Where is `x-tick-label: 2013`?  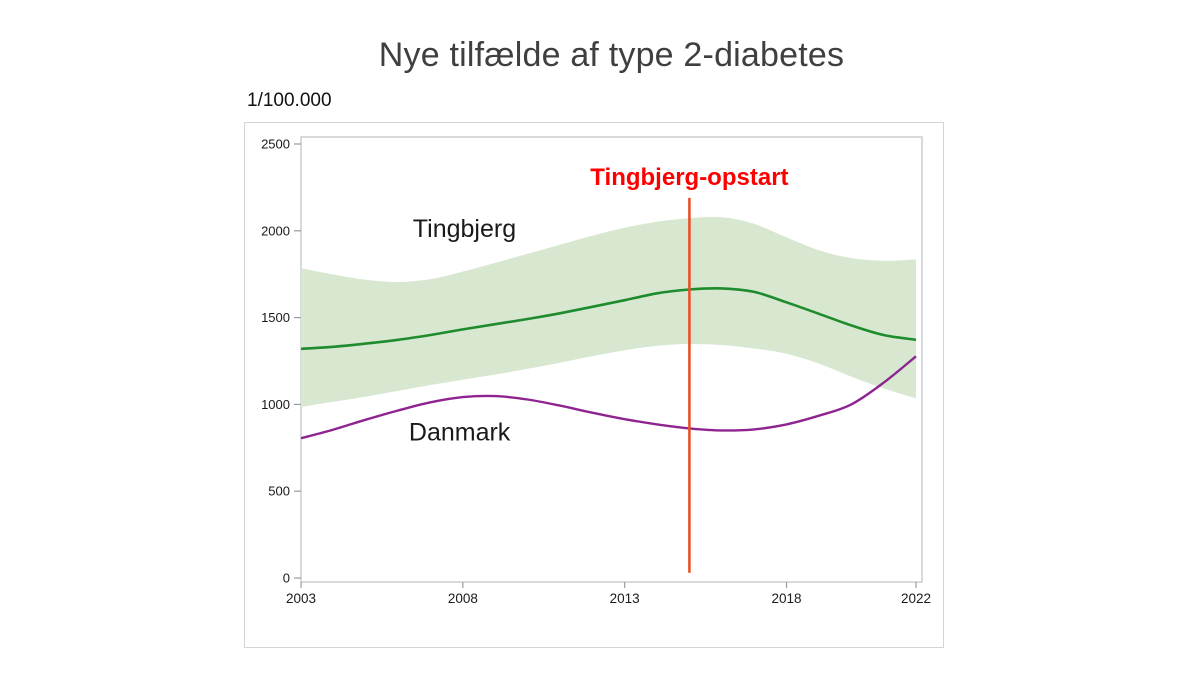
x-tick-label: 2013 is located at coordinates (625, 598).